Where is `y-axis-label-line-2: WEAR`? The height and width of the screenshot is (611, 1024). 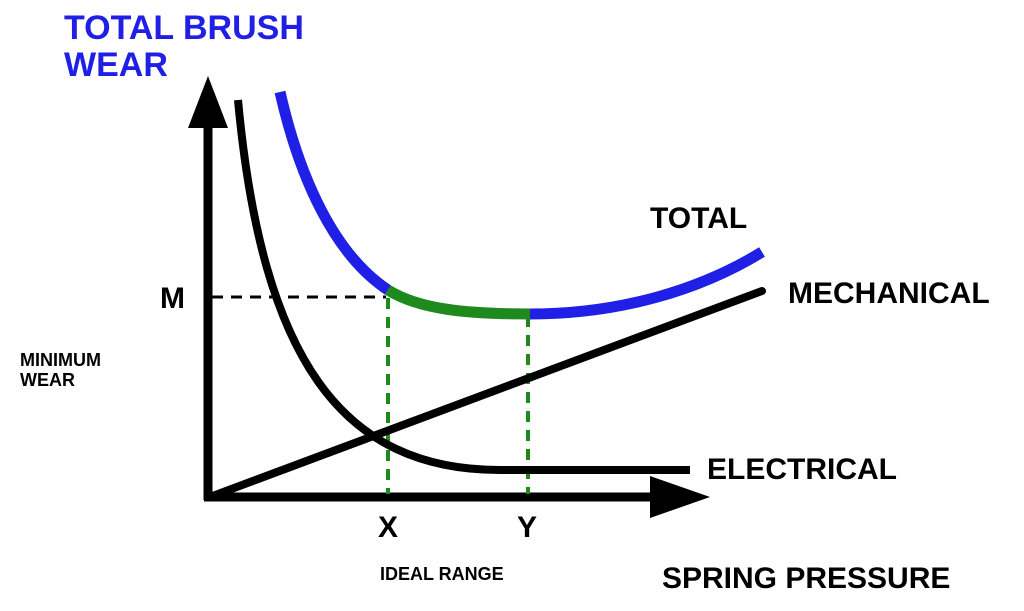
y-axis-label-line-2: WEAR is located at coordinates (116, 65).